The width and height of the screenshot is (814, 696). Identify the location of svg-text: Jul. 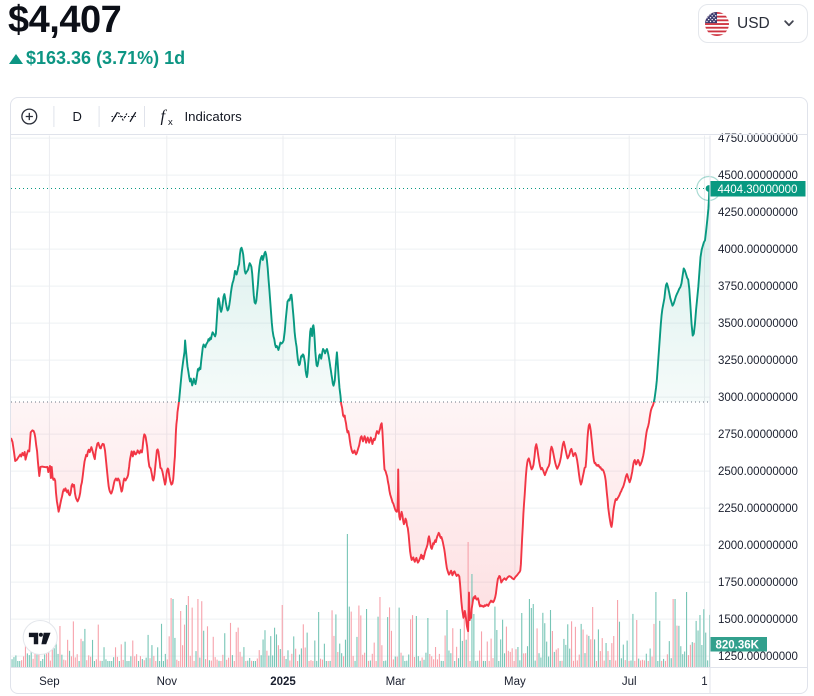
(629, 682).